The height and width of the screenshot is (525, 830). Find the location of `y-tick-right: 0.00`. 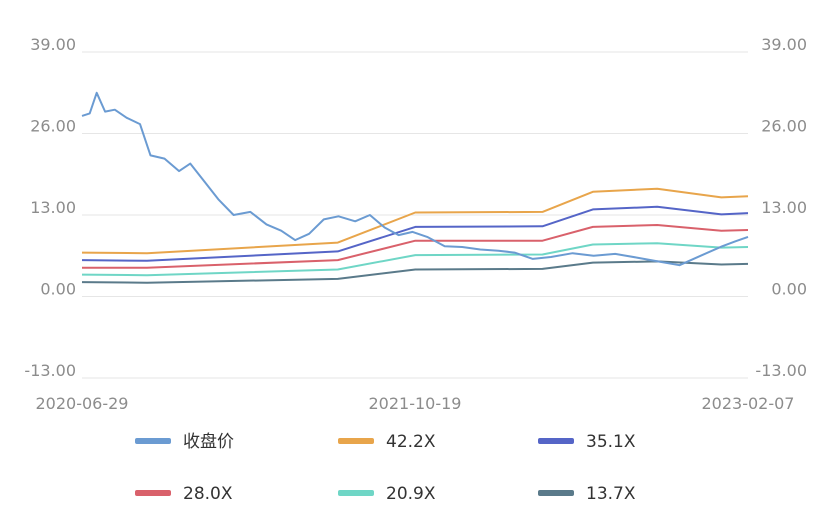

y-tick-right: 0.00 is located at coordinates (789, 289).